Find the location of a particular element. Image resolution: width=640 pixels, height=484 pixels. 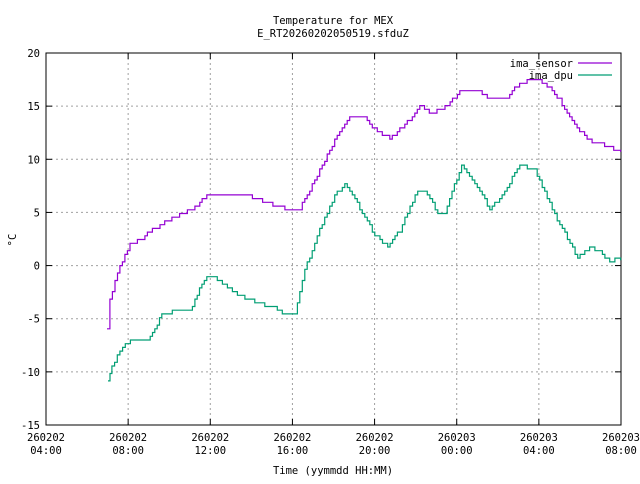

x-tick-time: 12:00 is located at coordinates (210, 451).